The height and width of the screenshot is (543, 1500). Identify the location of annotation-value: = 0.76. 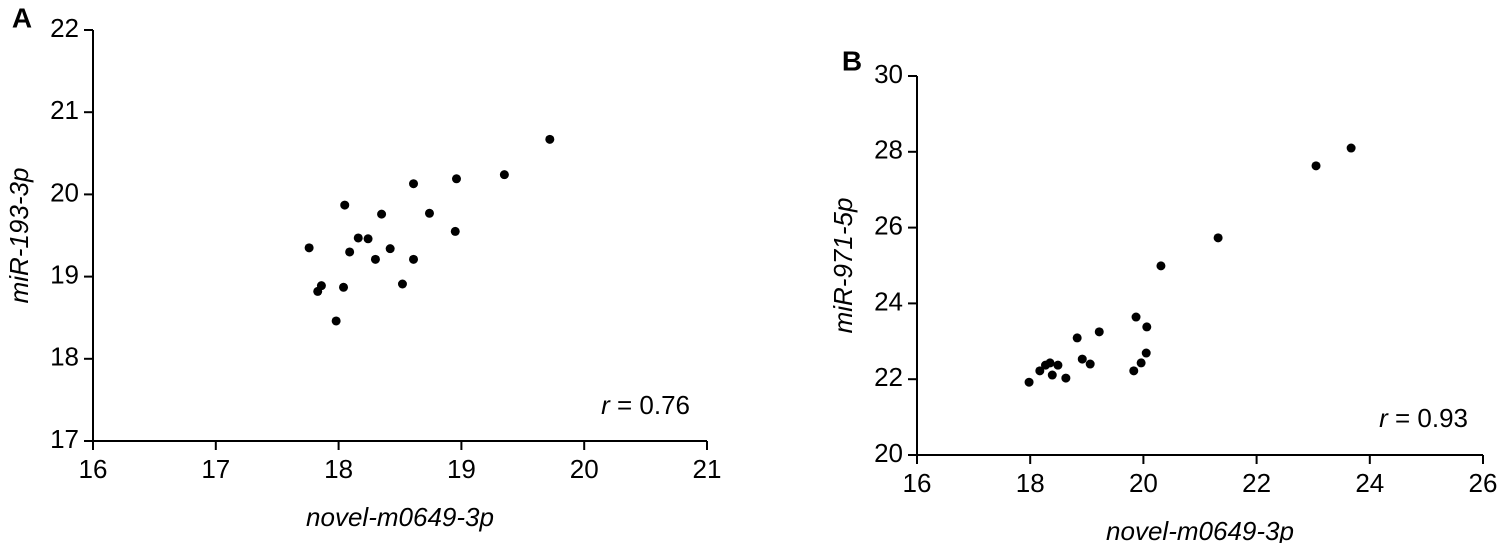
(650, 405).